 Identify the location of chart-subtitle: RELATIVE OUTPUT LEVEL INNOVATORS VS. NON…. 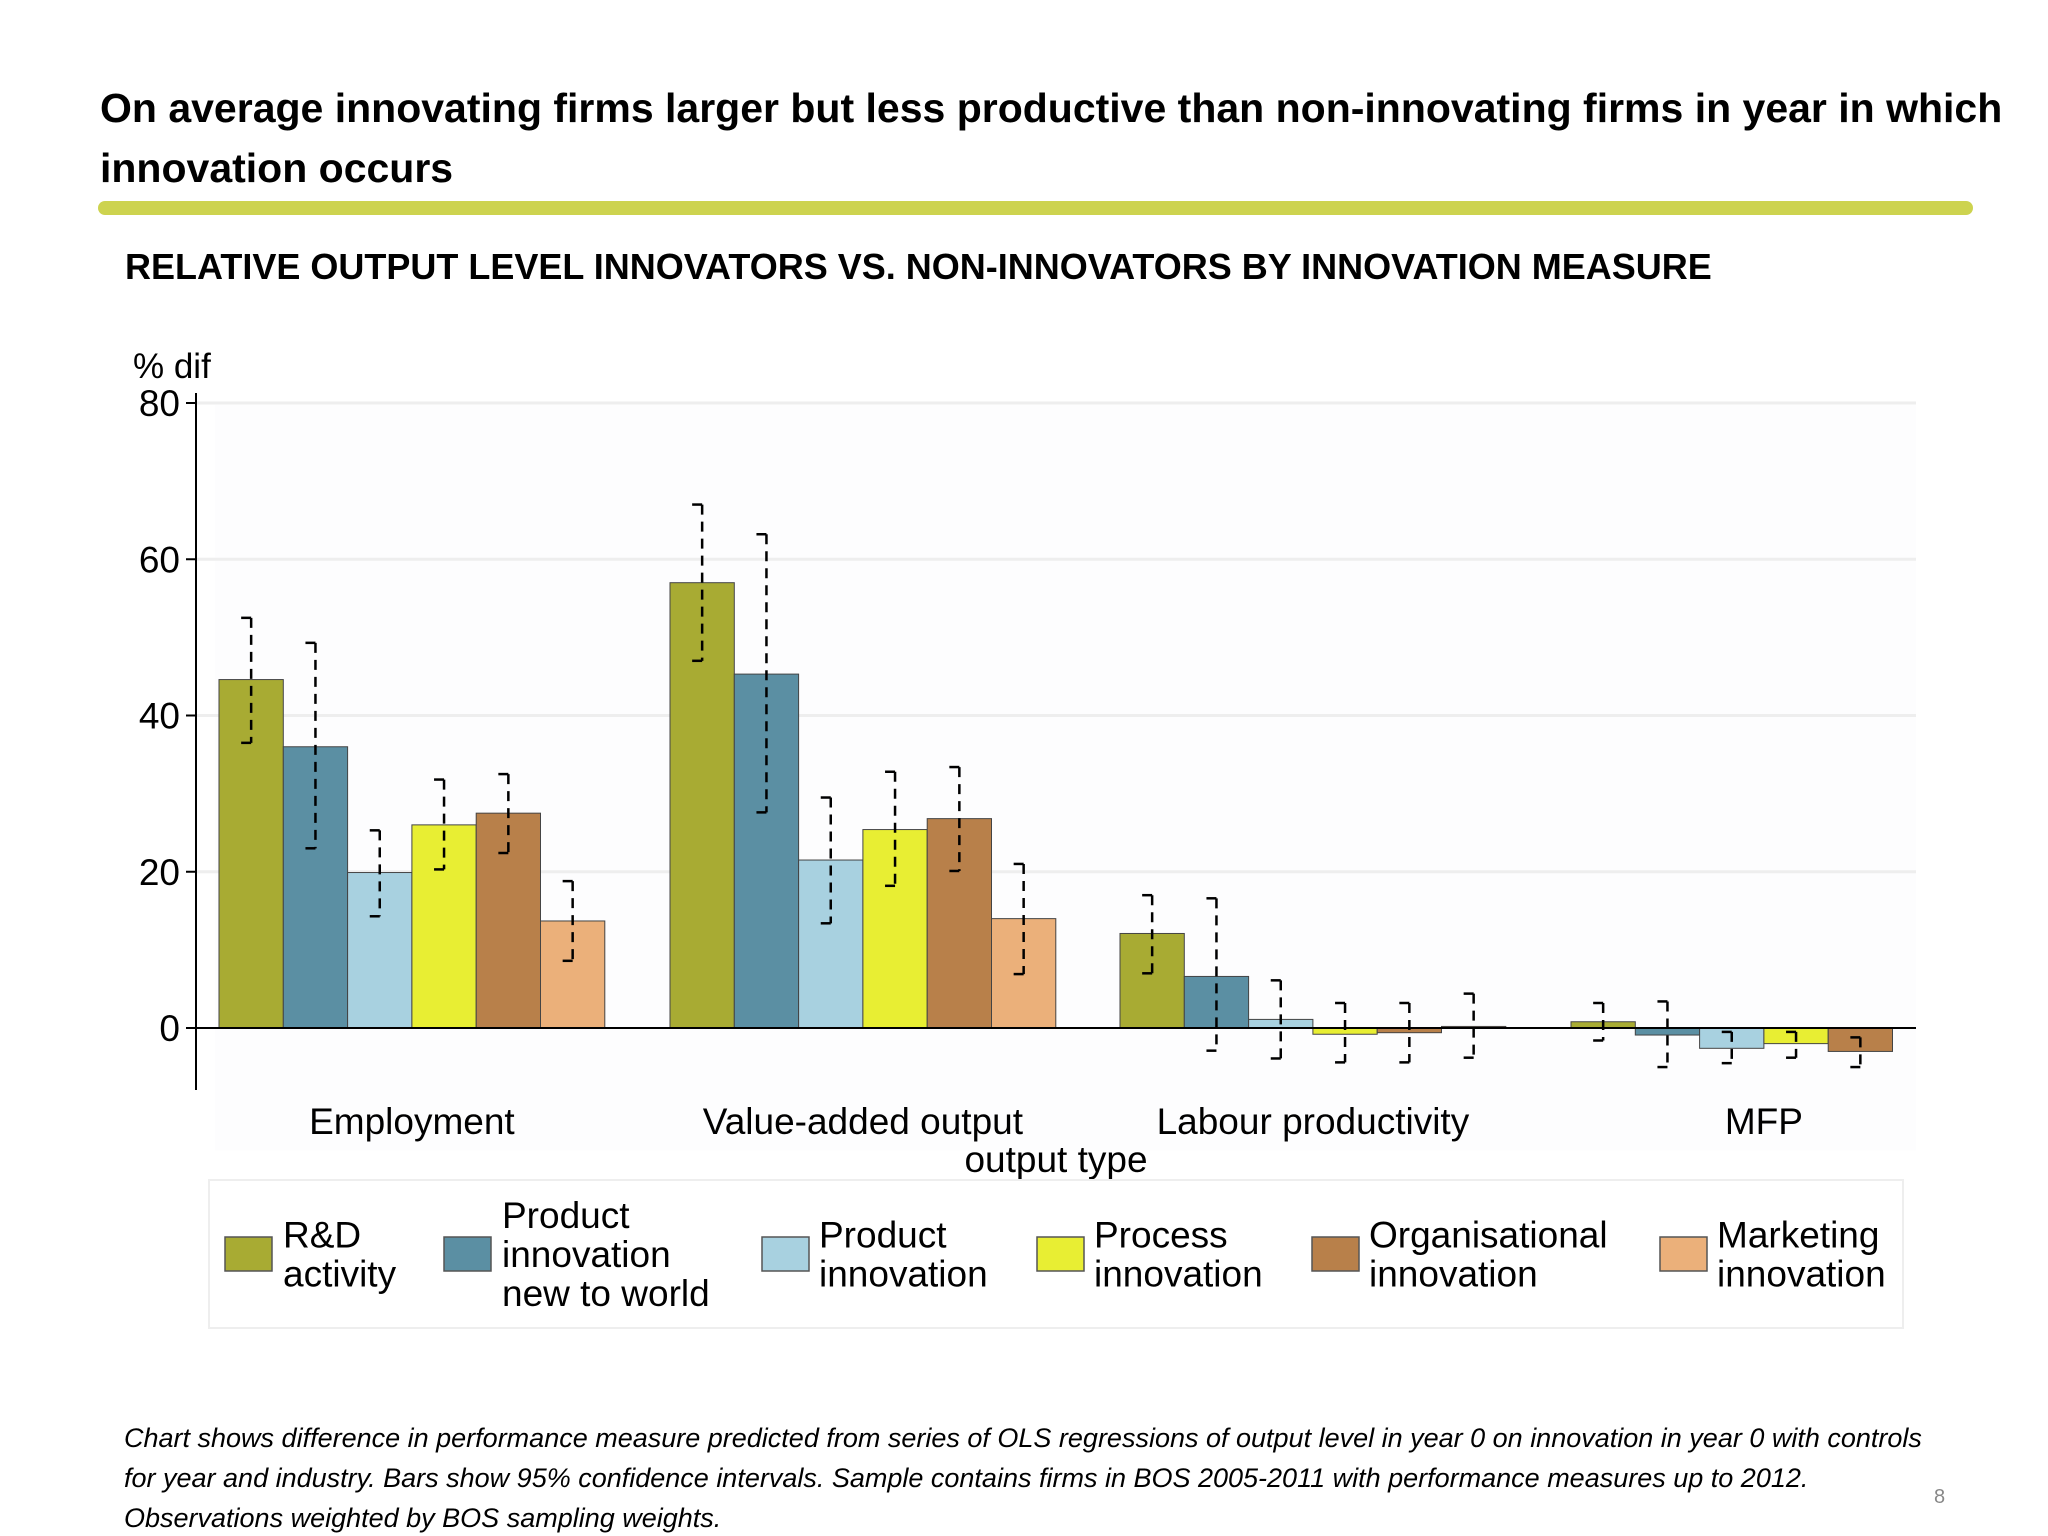
(918, 266).